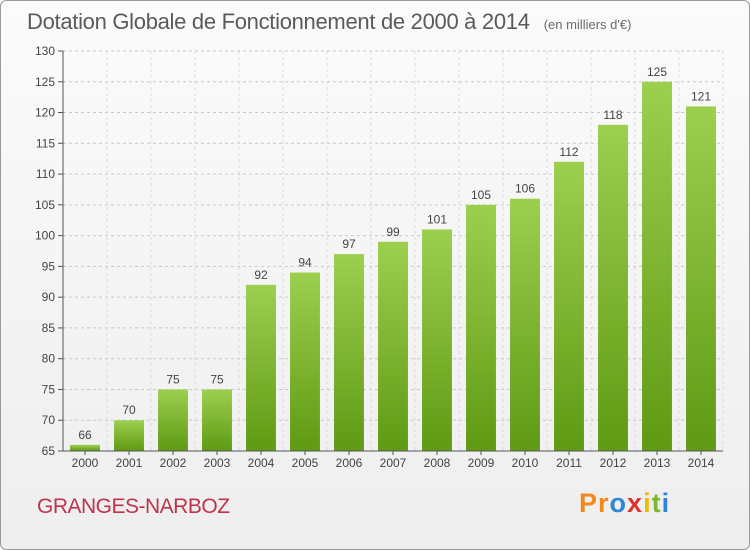 The image size is (750, 550). Describe the element at coordinates (49, 389) in the screenshot. I see `y-tick-label: 75` at that location.